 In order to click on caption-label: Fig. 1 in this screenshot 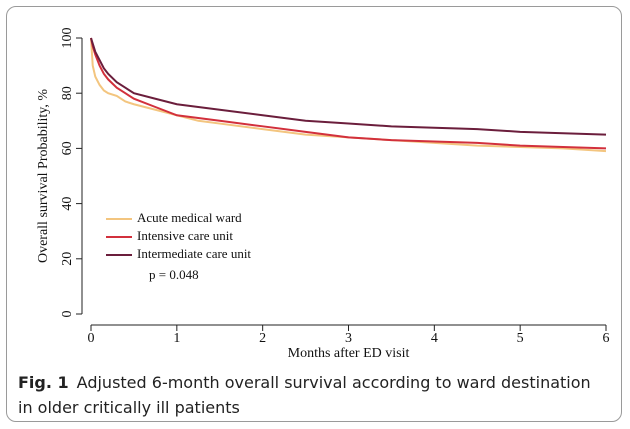, I will do `click(43, 382)`.